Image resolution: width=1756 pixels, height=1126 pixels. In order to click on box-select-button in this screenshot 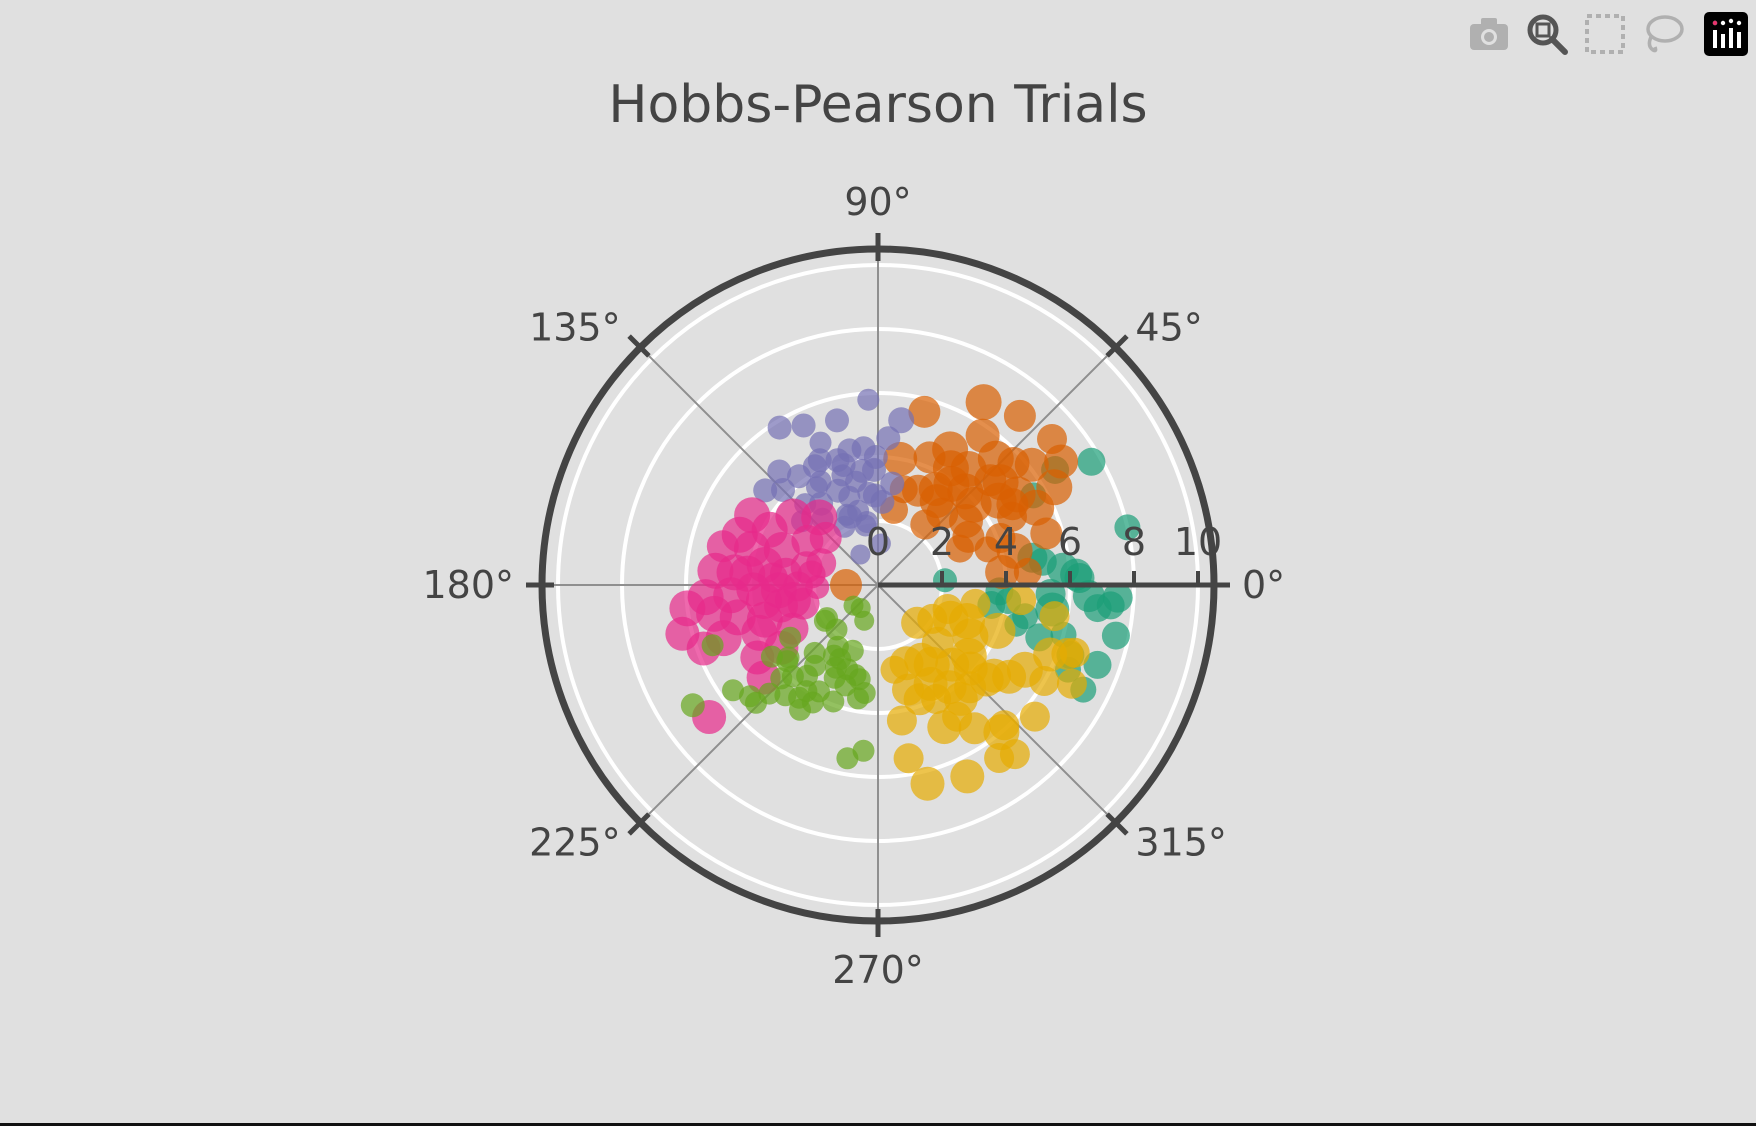, I will do `click(1605, 34)`.